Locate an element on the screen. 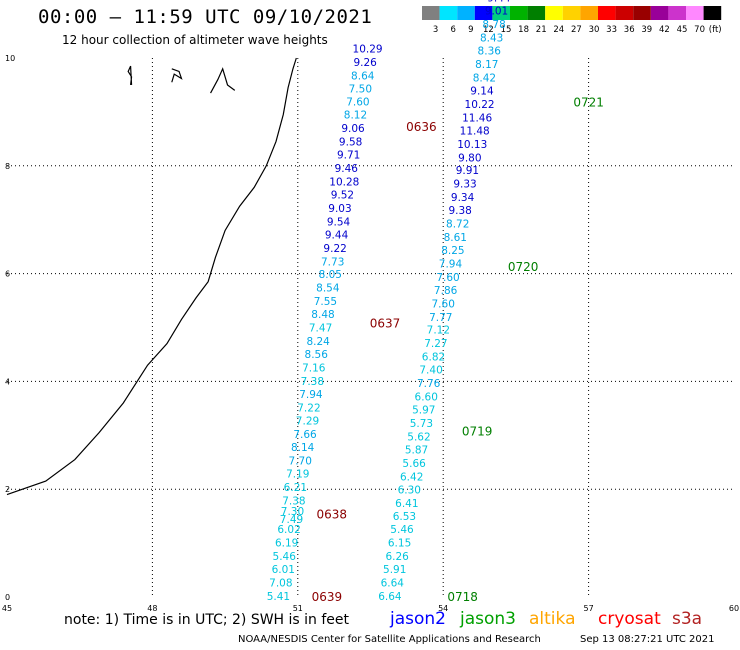  map-title: 00:00 – 11:59 UTC 09/10/2021 is located at coordinates (205, 17).